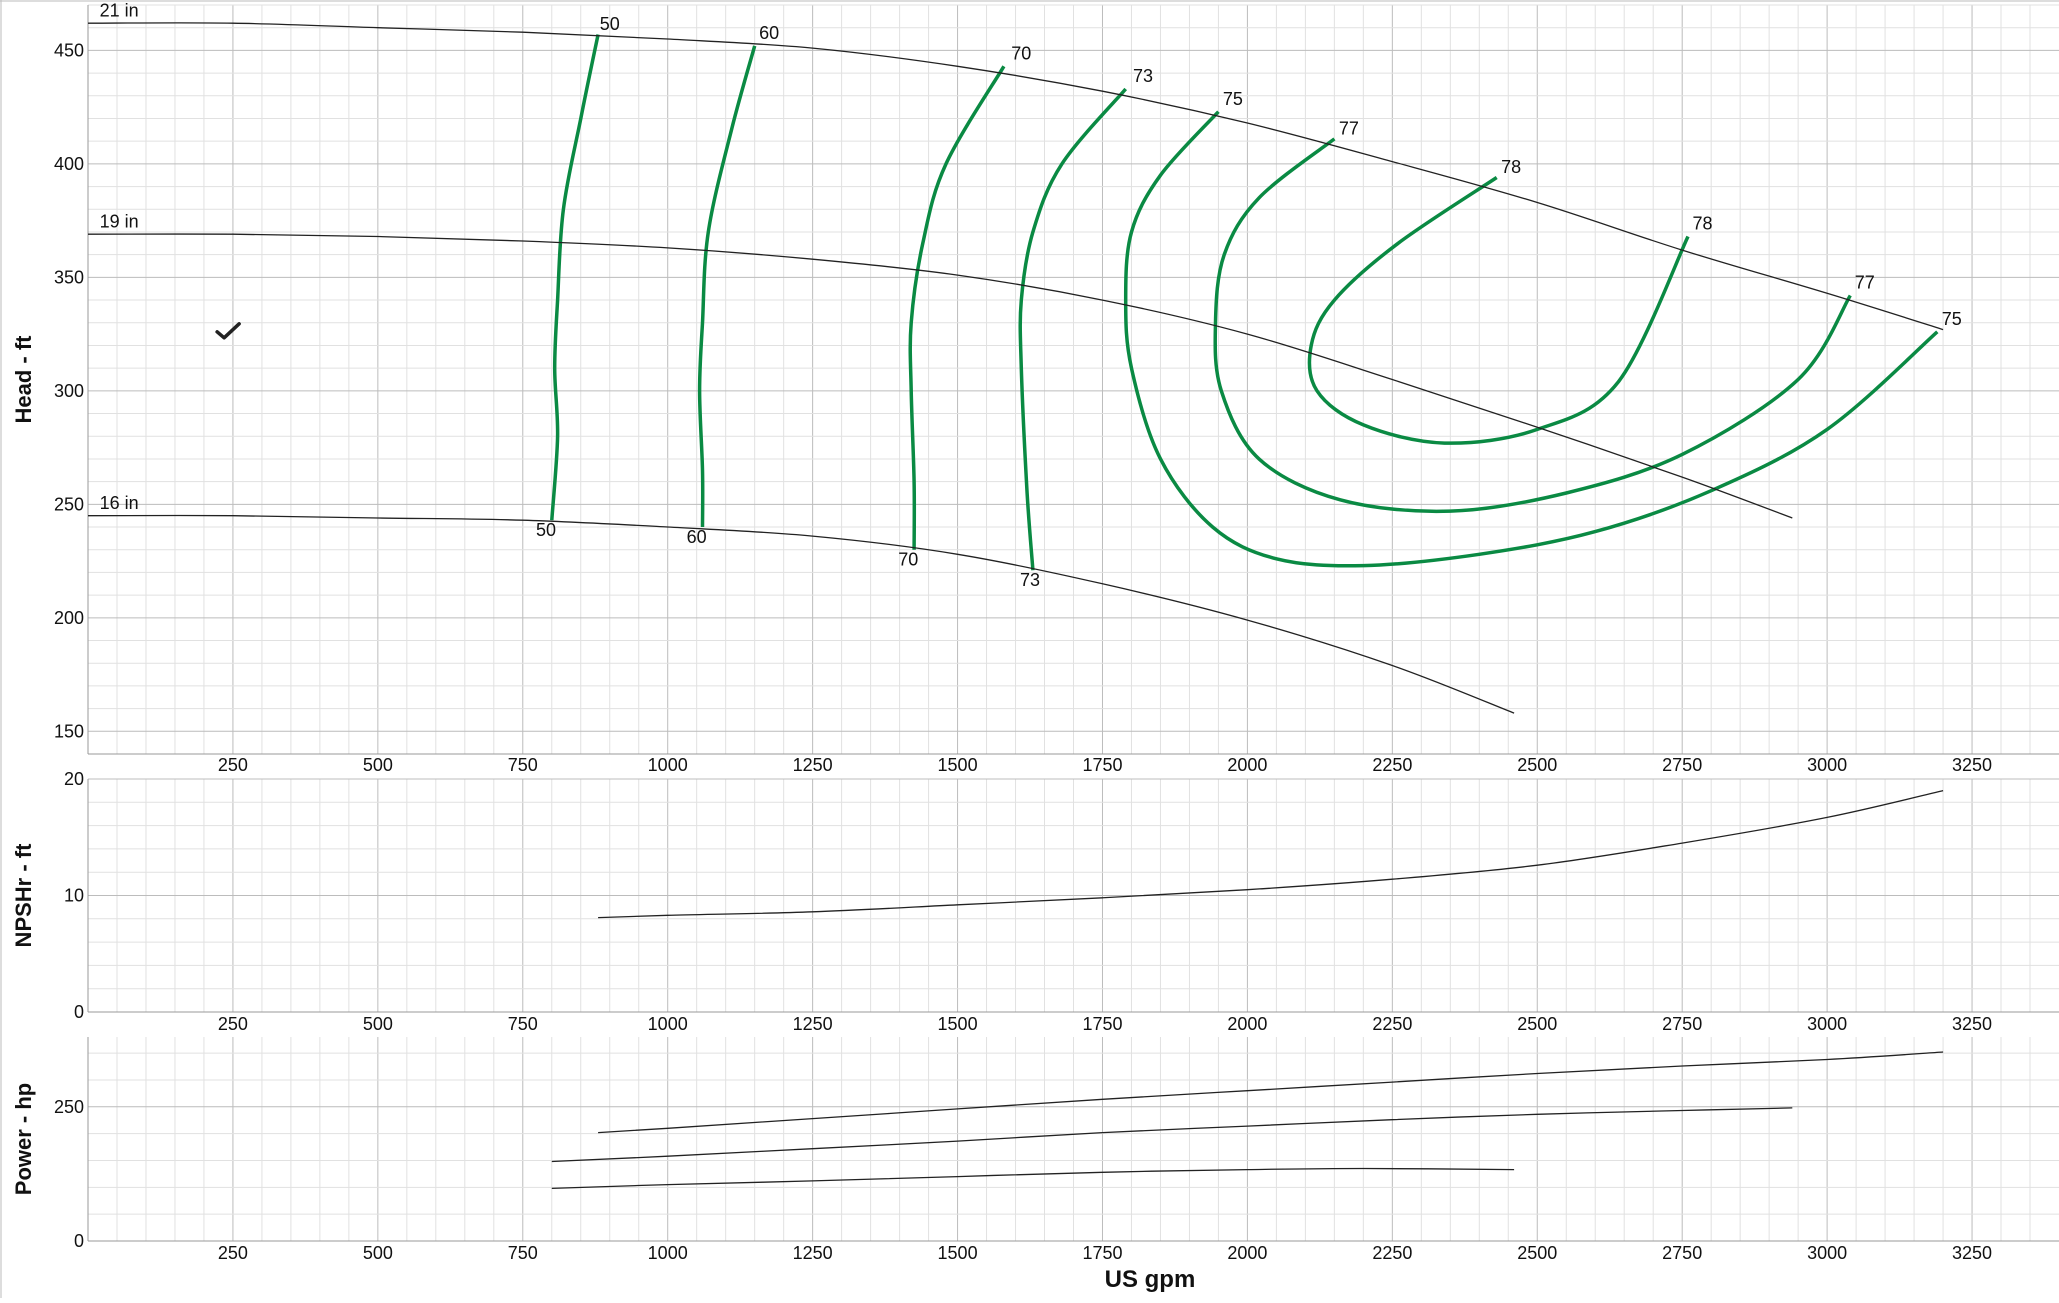 The image size is (2059, 1303). What do you see at coordinates (119, 503) in the screenshot?
I see `impeller-diameter-label: 16 in` at bounding box center [119, 503].